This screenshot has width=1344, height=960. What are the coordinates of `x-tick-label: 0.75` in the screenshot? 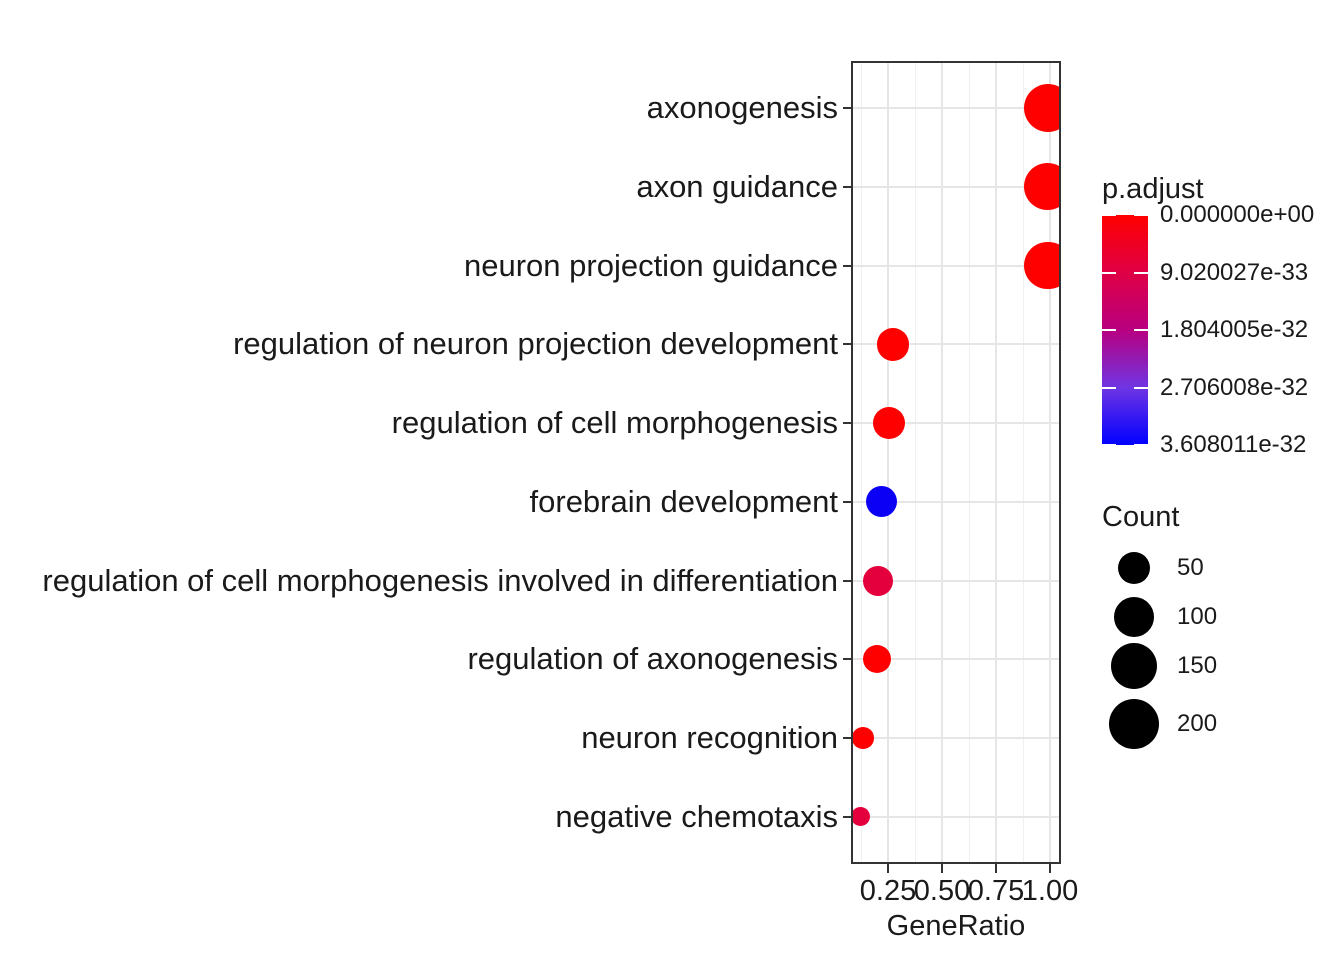 It's located at (996, 891).